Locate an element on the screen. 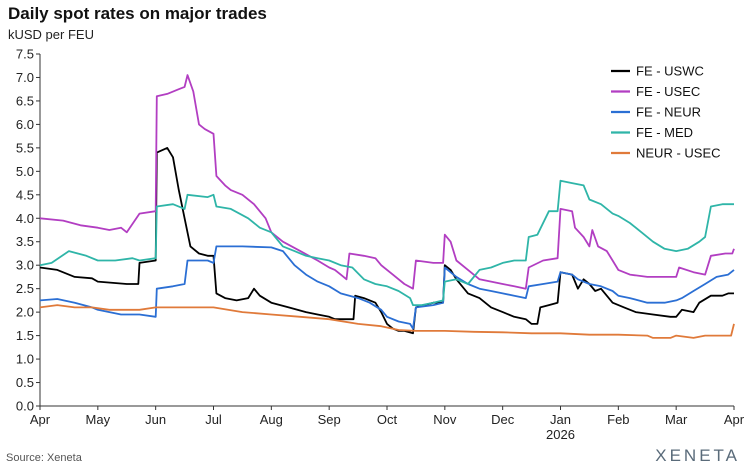 The width and height of the screenshot is (750, 470). y-tick-label: 0.0 is located at coordinates (25, 406).